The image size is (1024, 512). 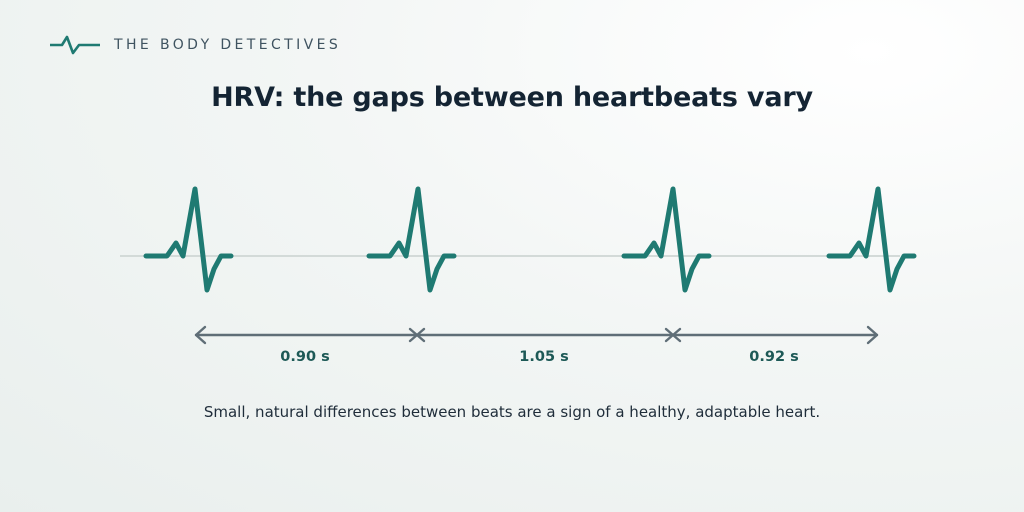 I want to click on interval-label-2: 1.05 s, so click(x=544, y=357).